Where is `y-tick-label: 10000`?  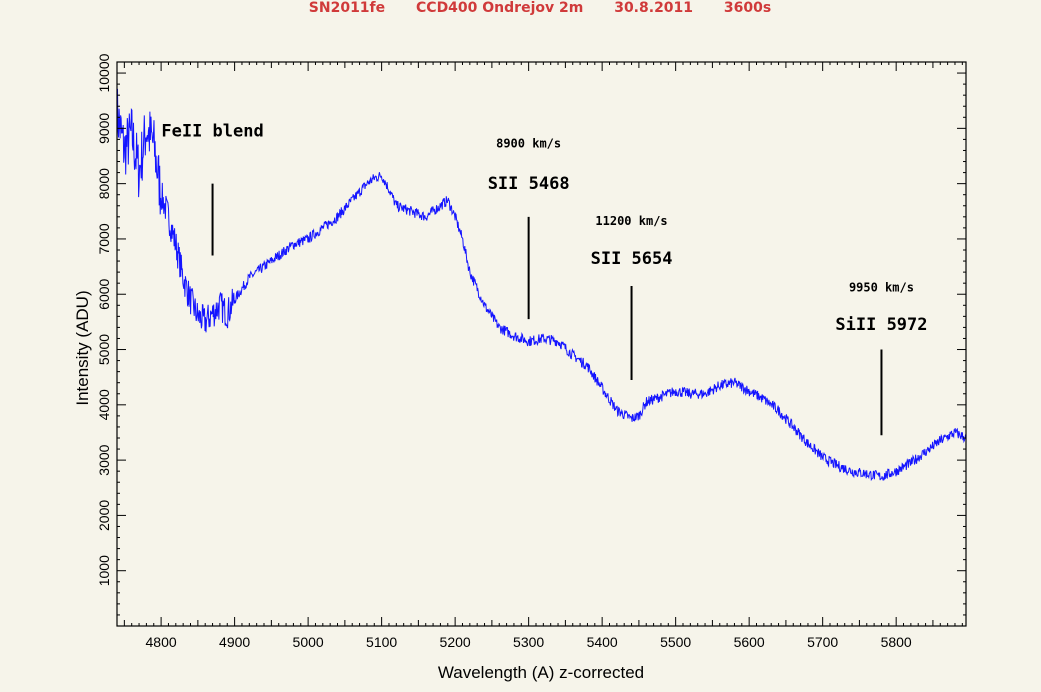 y-tick-label: 10000 is located at coordinates (104, 72).